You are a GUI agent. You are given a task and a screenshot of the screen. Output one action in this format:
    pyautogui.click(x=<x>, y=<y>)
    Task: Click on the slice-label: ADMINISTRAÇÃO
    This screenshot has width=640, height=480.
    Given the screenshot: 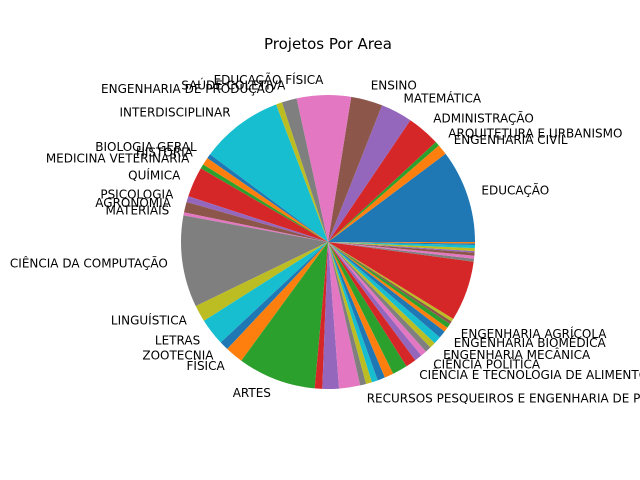 What is the action you would take?
    pyautogui.click(x=483, y=118)
    